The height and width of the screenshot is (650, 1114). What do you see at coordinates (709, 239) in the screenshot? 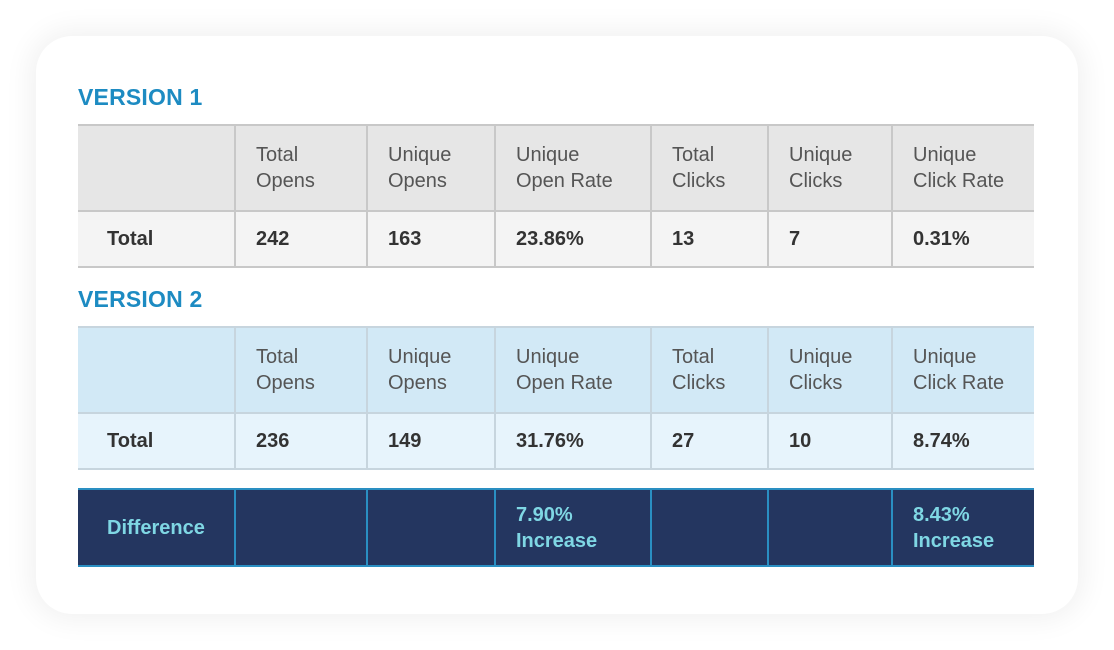
I see `value-cell: 13` at bounding box center [709, 239].